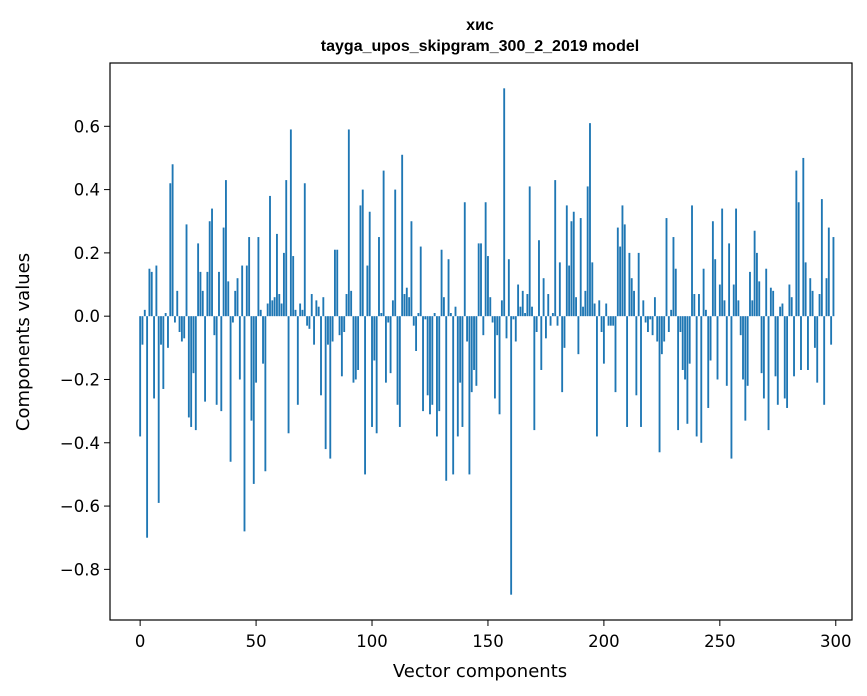  Describe the element at coordinates (480, 671) in the screenshot. I see `x-axis-label: Vector components` at that location.